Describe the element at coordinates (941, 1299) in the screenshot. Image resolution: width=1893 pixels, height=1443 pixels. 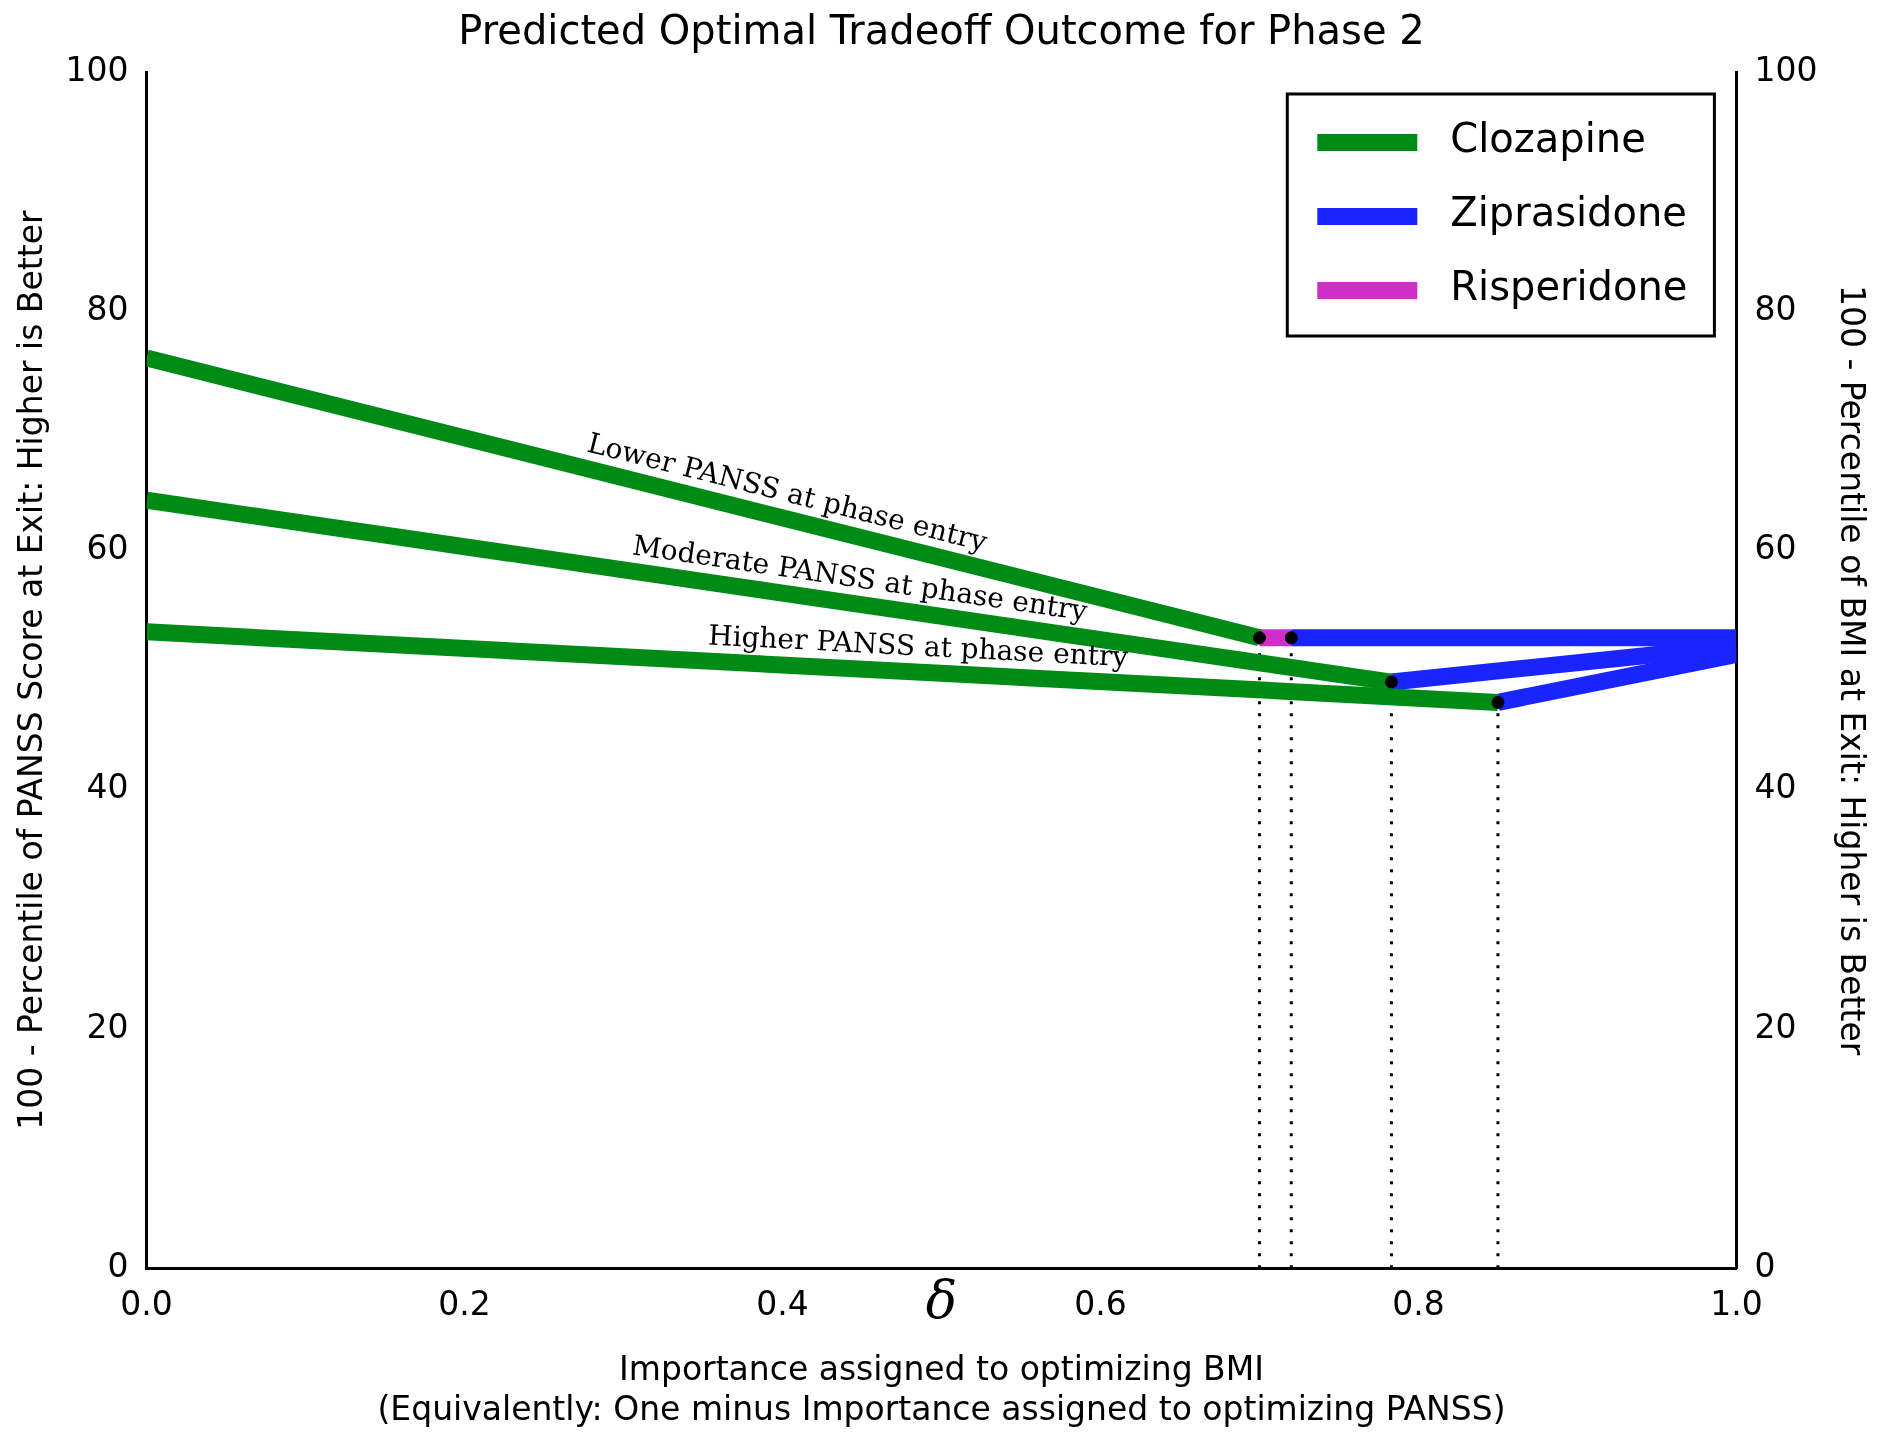
I see `text: δ` at that location.